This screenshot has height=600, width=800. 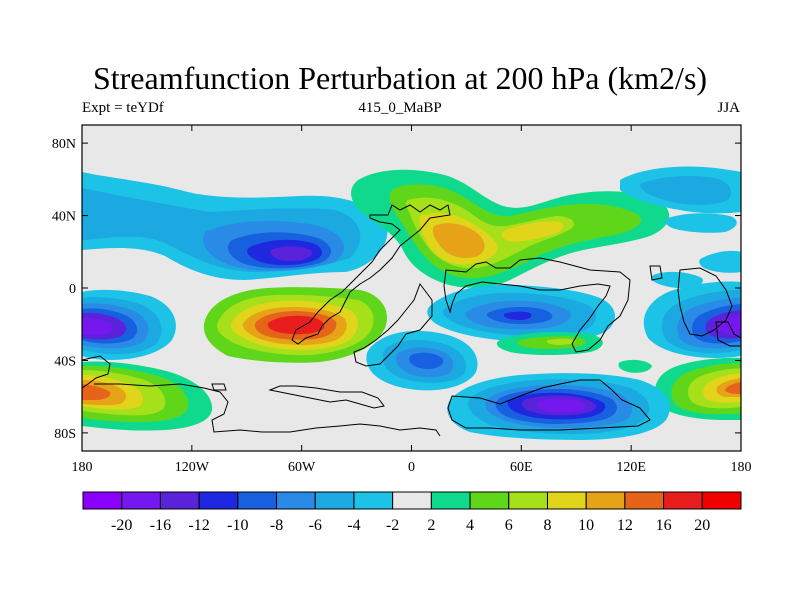 I want to click on colorbar-label: -12, so click(x=198, y=525).